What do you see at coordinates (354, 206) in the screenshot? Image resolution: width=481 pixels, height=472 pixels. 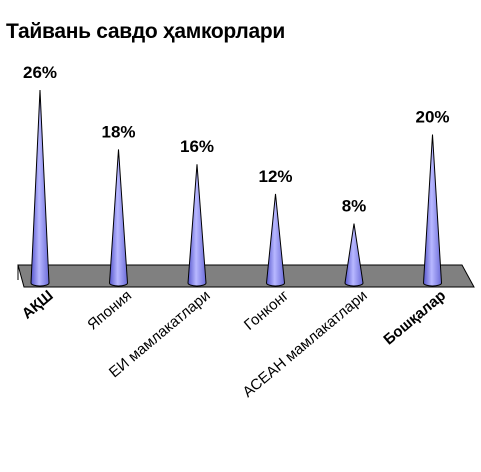 I see `value-label-4: 8%` at bounding box center [354, 206].